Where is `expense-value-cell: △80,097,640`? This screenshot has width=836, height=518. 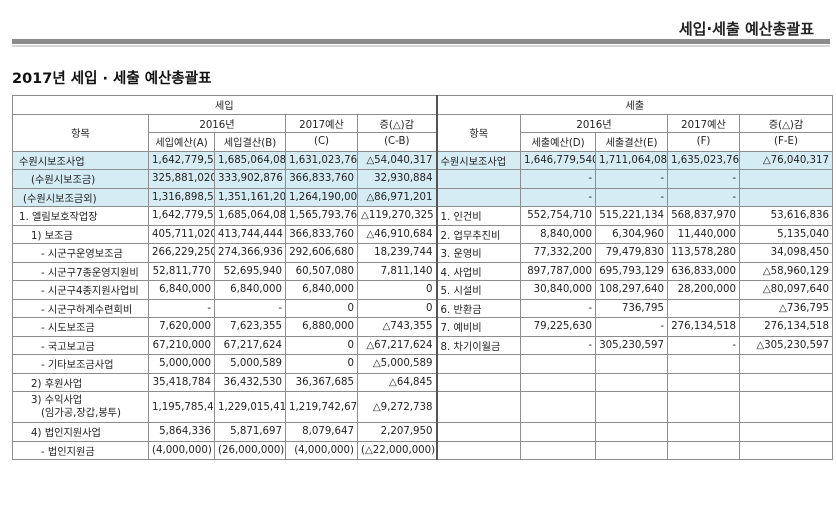
expense-value-cell: △80,097,640 is located at coordinates (786, 290).